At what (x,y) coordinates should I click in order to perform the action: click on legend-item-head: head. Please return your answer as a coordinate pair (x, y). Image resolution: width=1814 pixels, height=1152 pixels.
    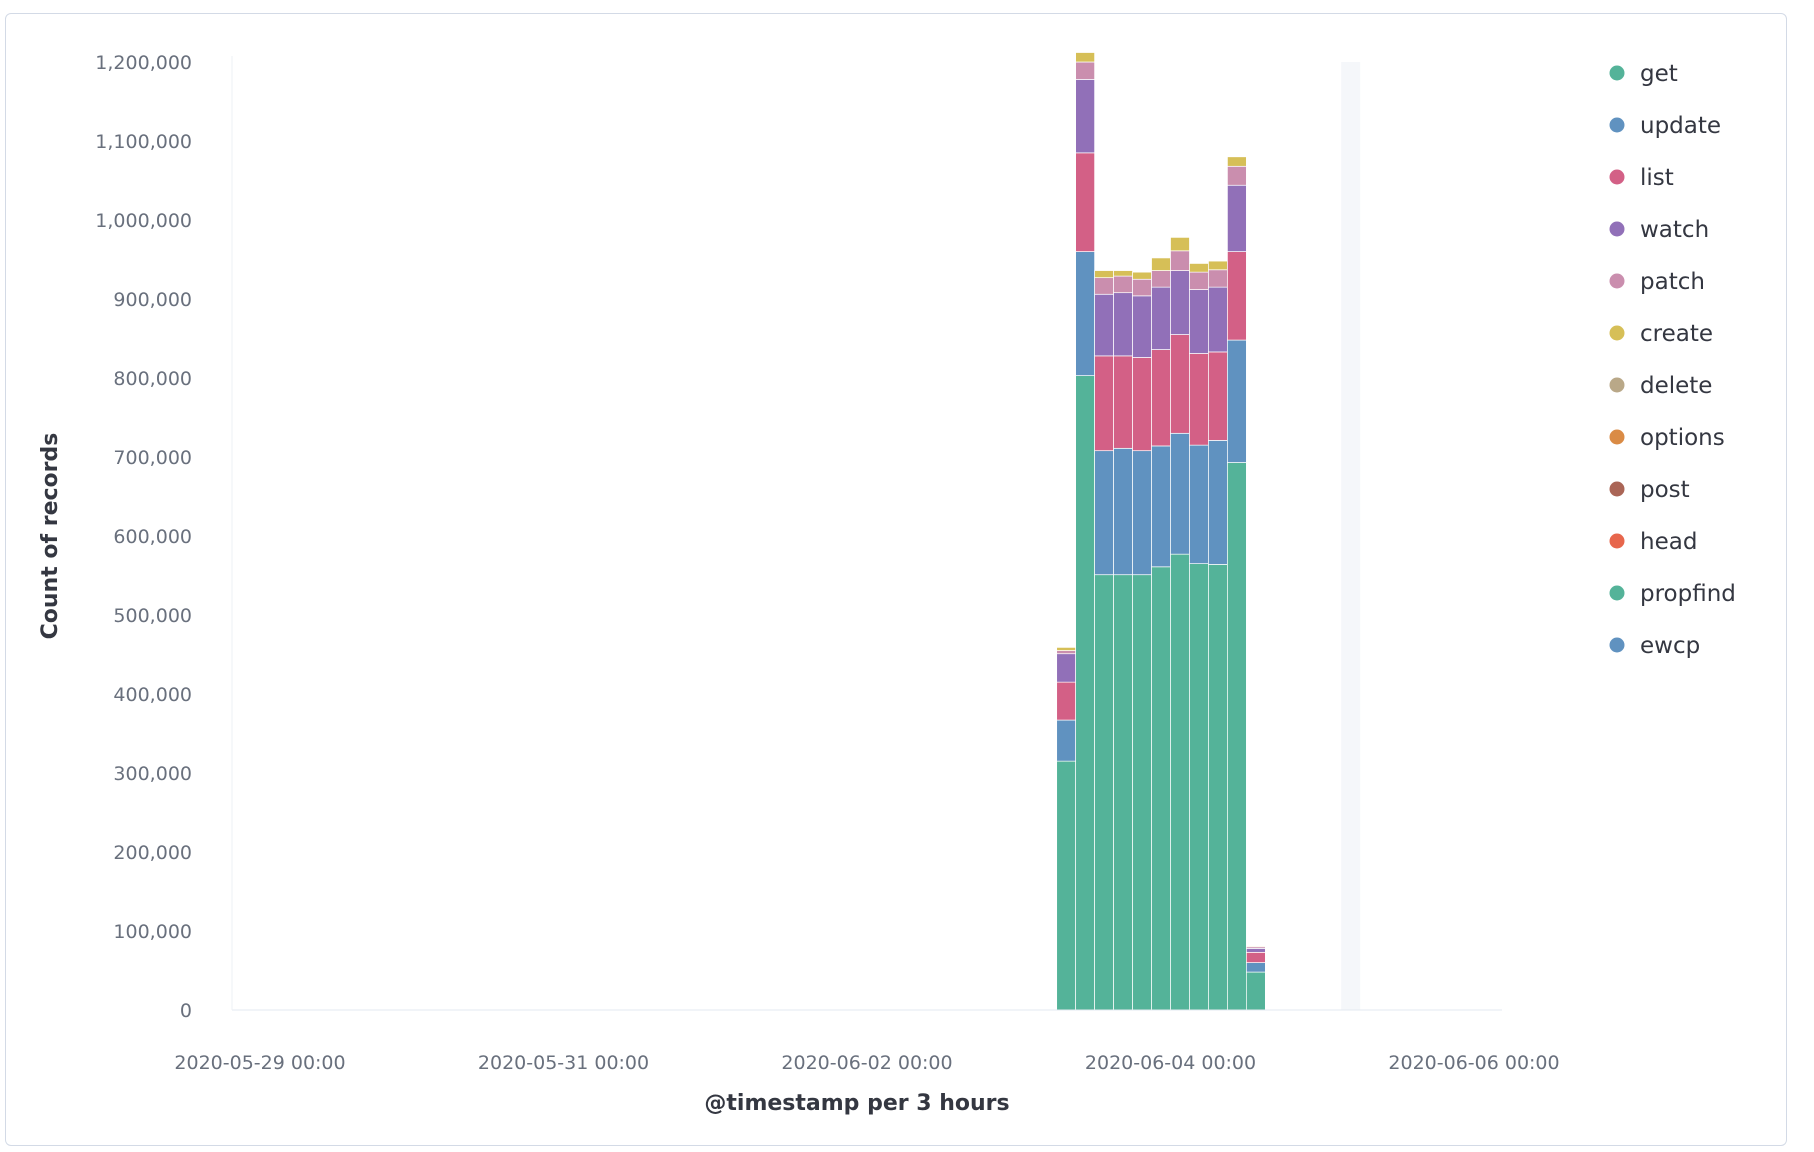
    Looking at the image, I should click on (1653, 542).